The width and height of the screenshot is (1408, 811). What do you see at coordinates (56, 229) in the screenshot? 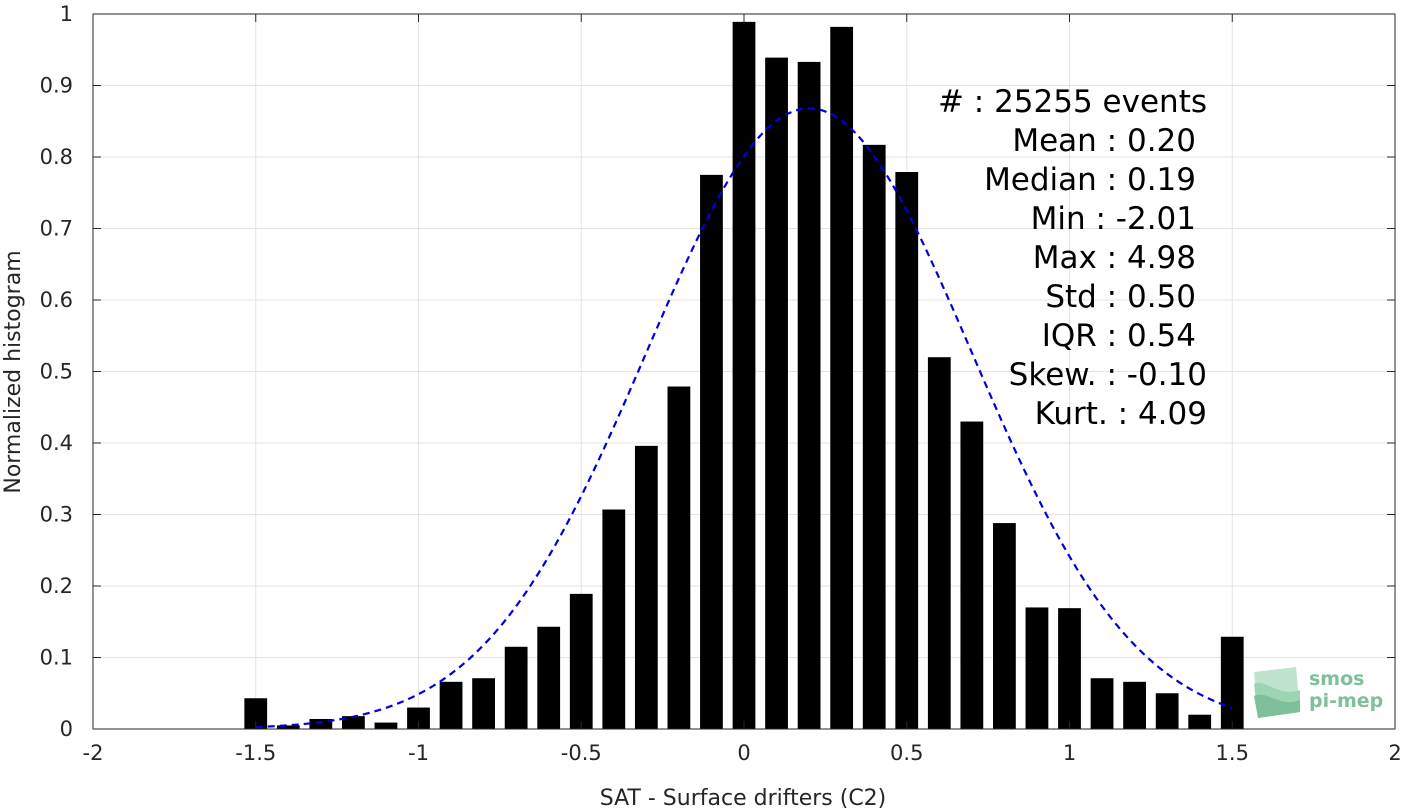
I see `y-tick-label: 0.7` at bounding box center [56, 229].